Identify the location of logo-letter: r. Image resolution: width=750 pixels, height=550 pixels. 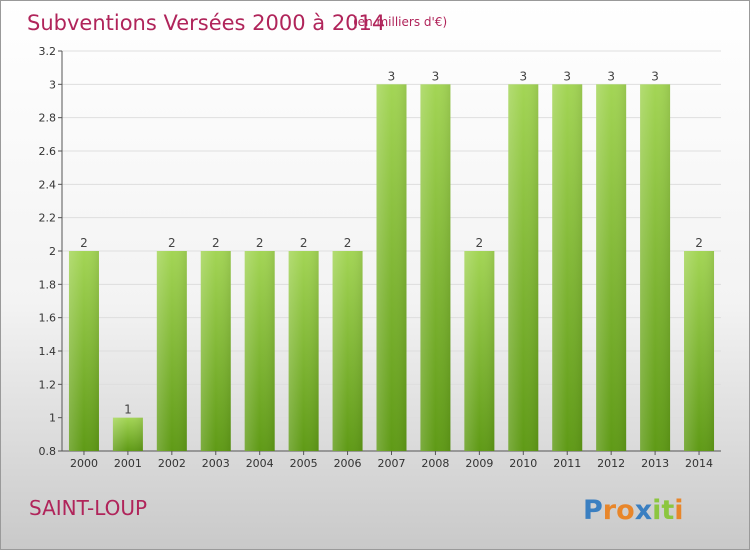
(610, 510).